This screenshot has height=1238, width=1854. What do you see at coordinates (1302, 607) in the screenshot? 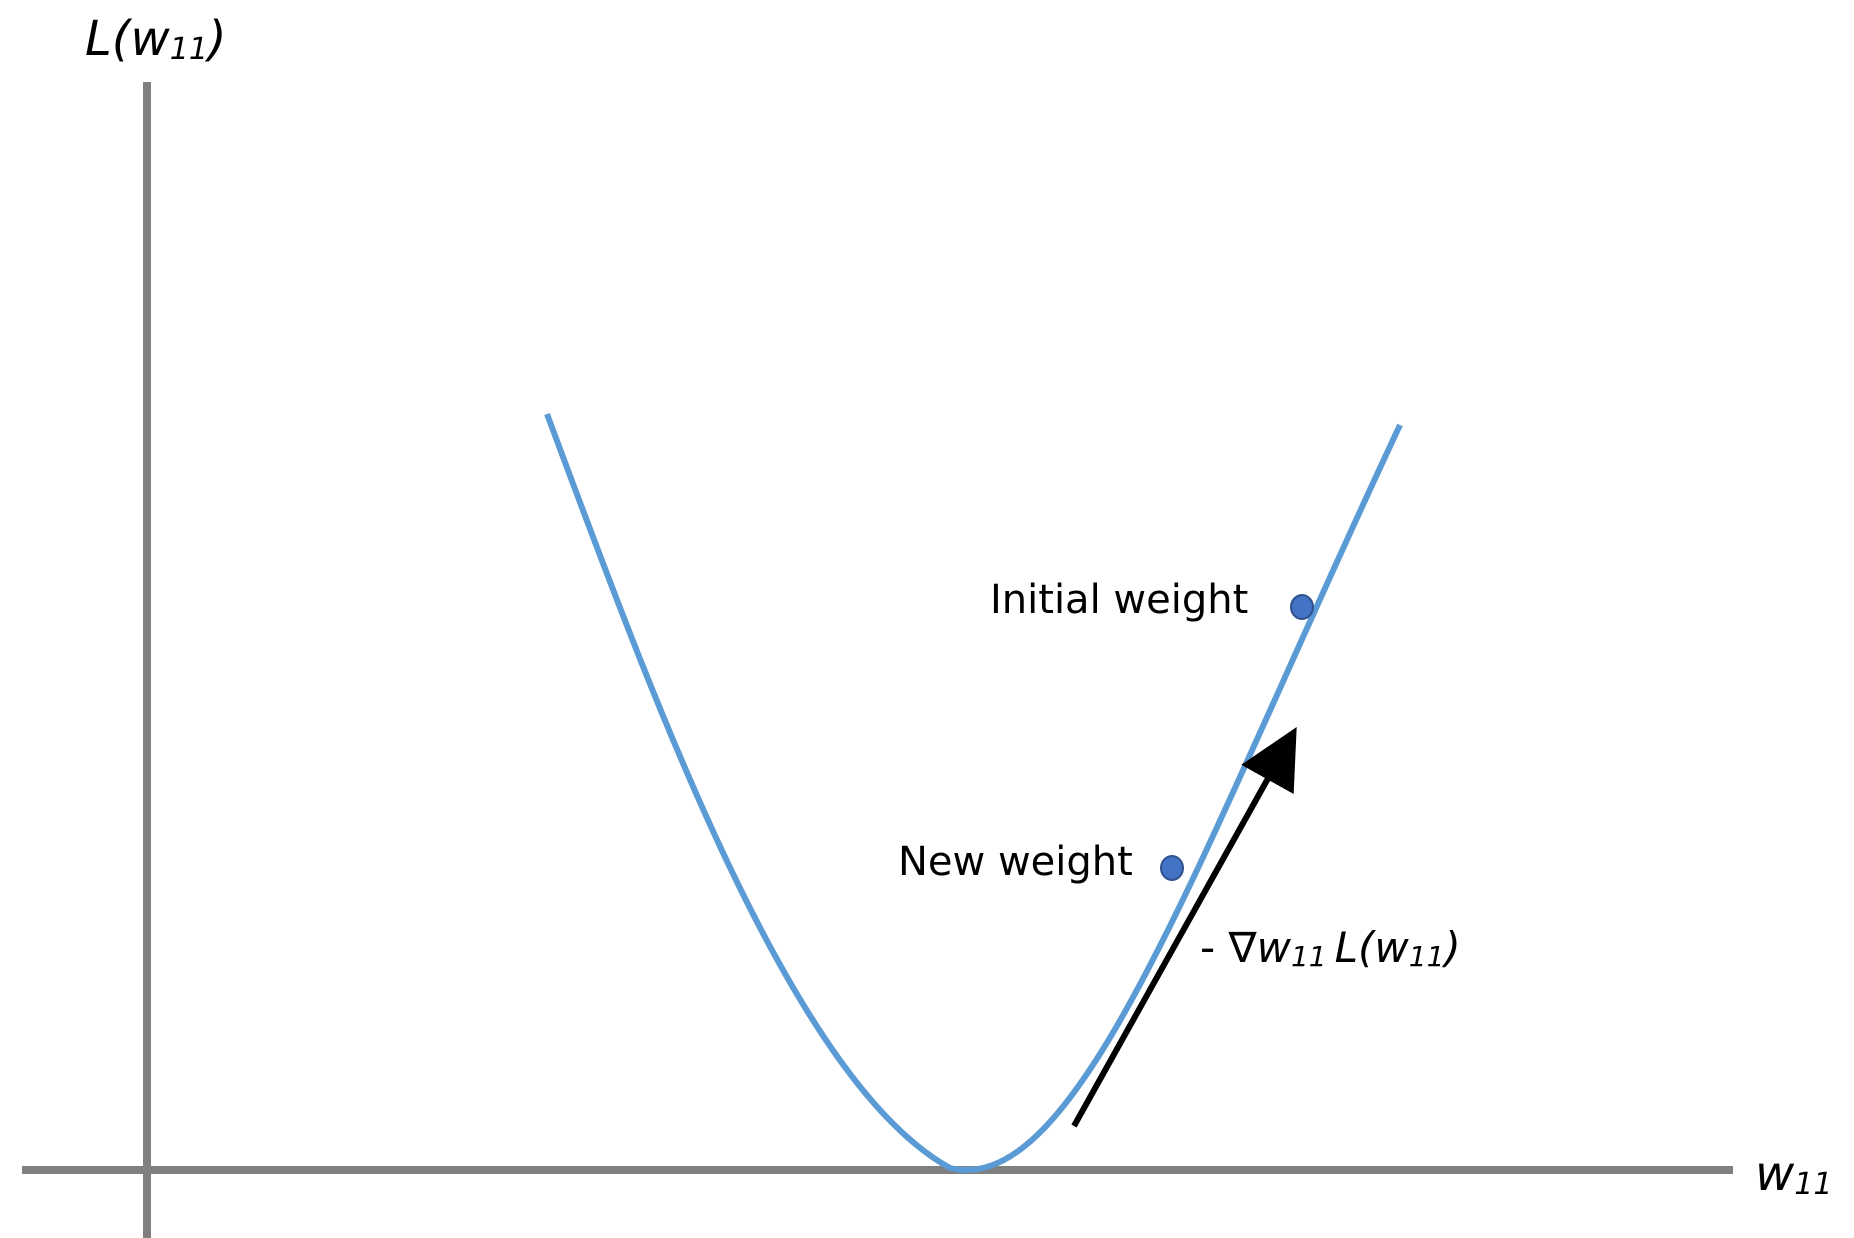
I see `initial-weight-point` at bounding box center [1302, 607].